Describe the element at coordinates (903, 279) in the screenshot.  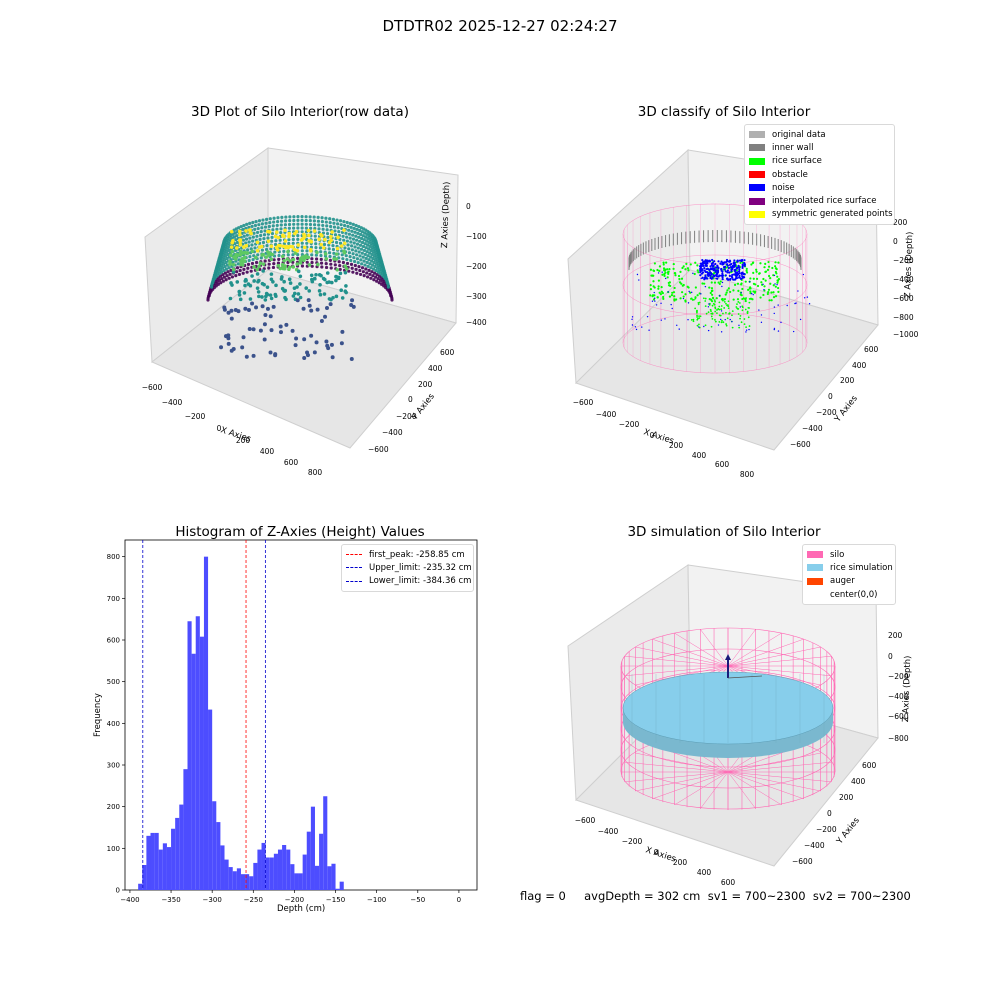
I see `plot2-z-tick: −400` at that location.